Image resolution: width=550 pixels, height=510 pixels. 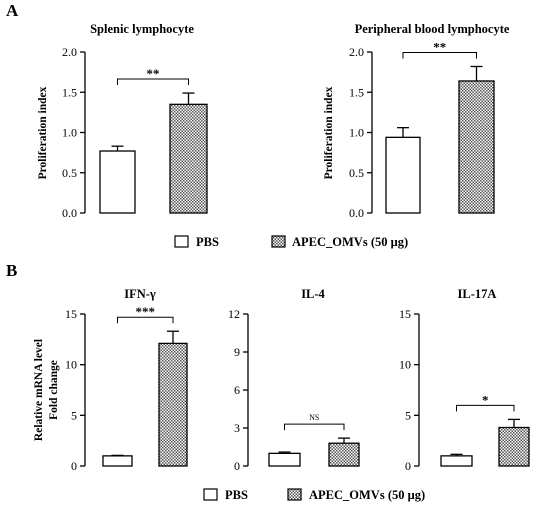 What do you see at coordinates (464, 380) in the screenshot?
I see `chart-5: IL-17A 0 5 10 15 *` at bounding box center [464, 380].